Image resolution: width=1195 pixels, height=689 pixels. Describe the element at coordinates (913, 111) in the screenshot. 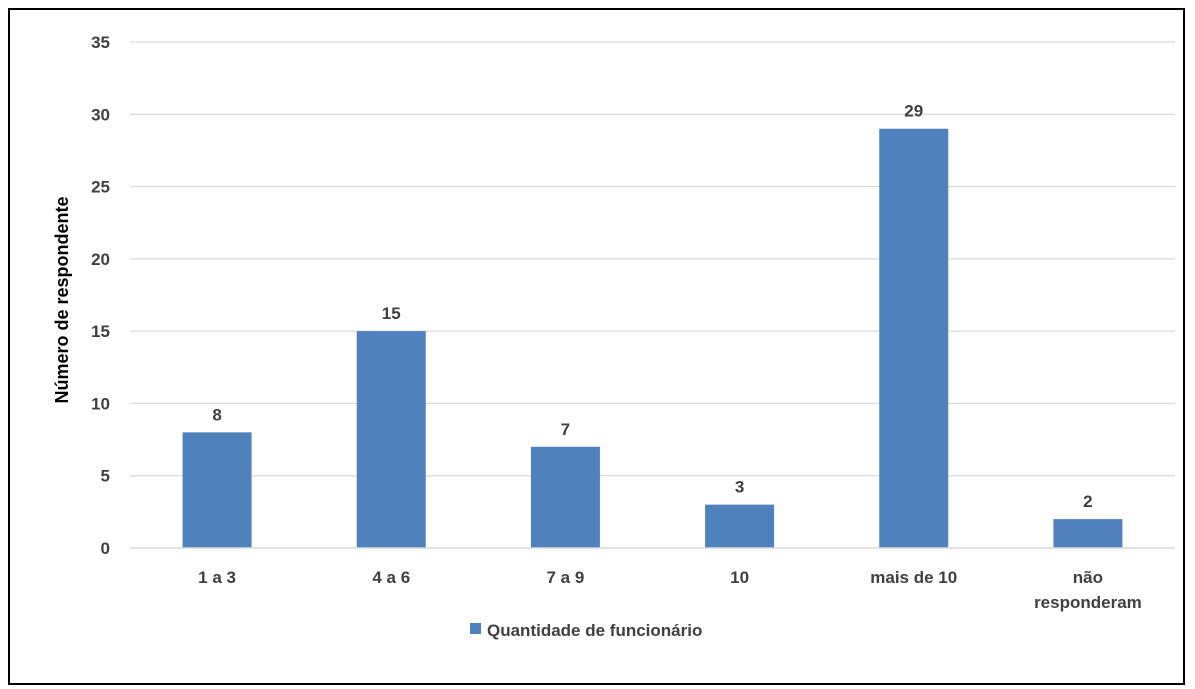

I see `data-label: 29` at that location.